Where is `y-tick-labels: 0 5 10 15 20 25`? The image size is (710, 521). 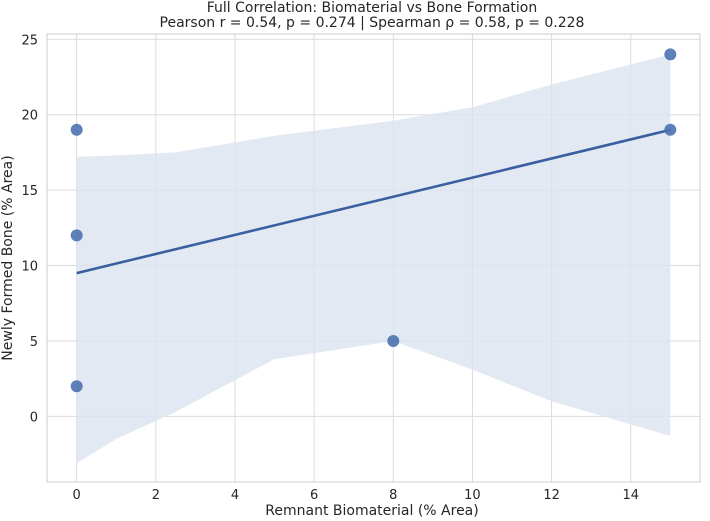
y-tick-labels: 0 5 10 15 20 25 is located at coordinates (29, 229).